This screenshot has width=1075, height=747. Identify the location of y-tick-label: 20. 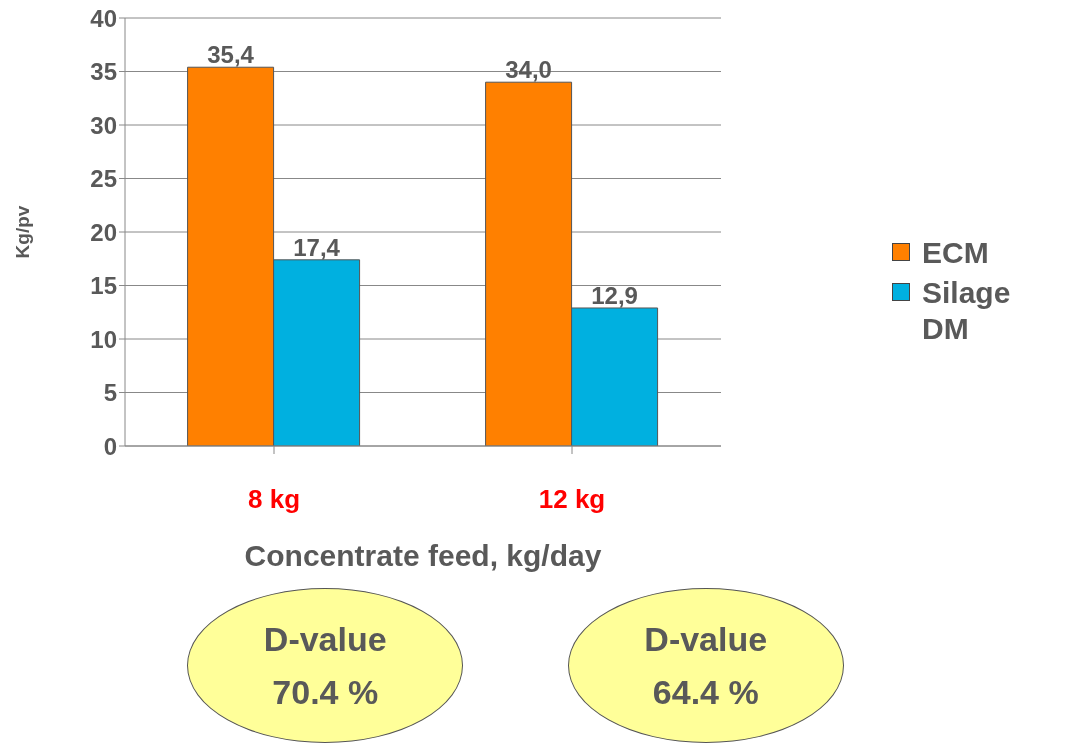
(103, 232).